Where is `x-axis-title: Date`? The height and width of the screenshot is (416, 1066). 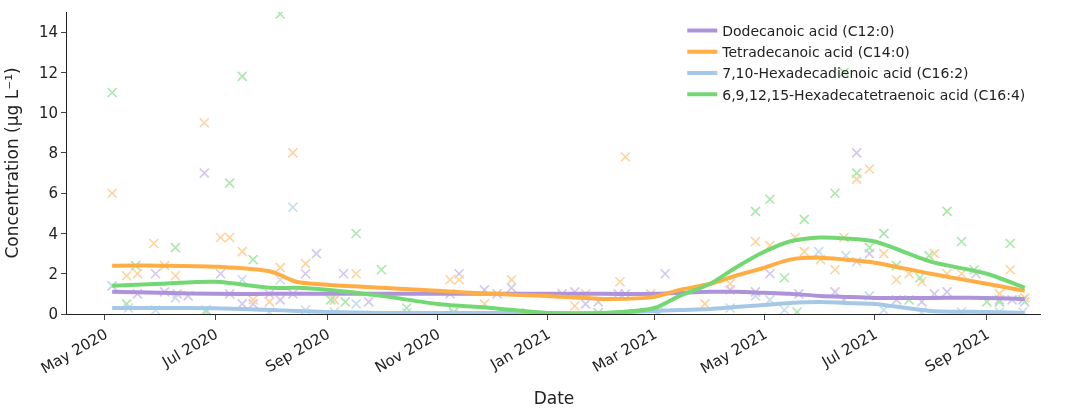 x-axis-title: Date is located at coordinates (554, 397).